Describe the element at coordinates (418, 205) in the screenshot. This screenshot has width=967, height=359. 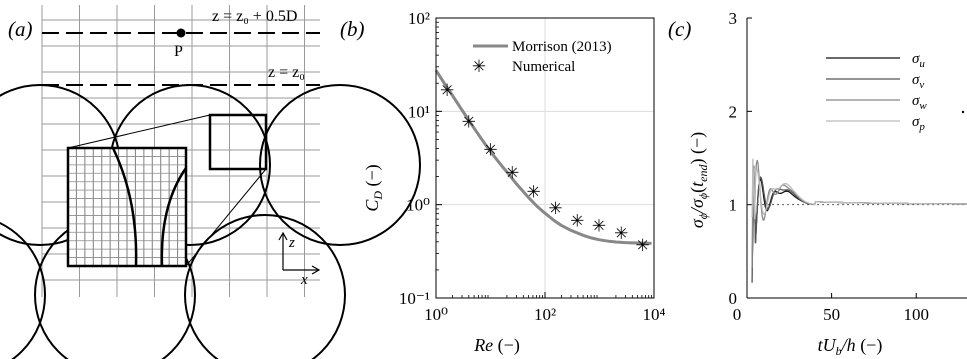
I see `y-tick-label: 10⁰` at that location.